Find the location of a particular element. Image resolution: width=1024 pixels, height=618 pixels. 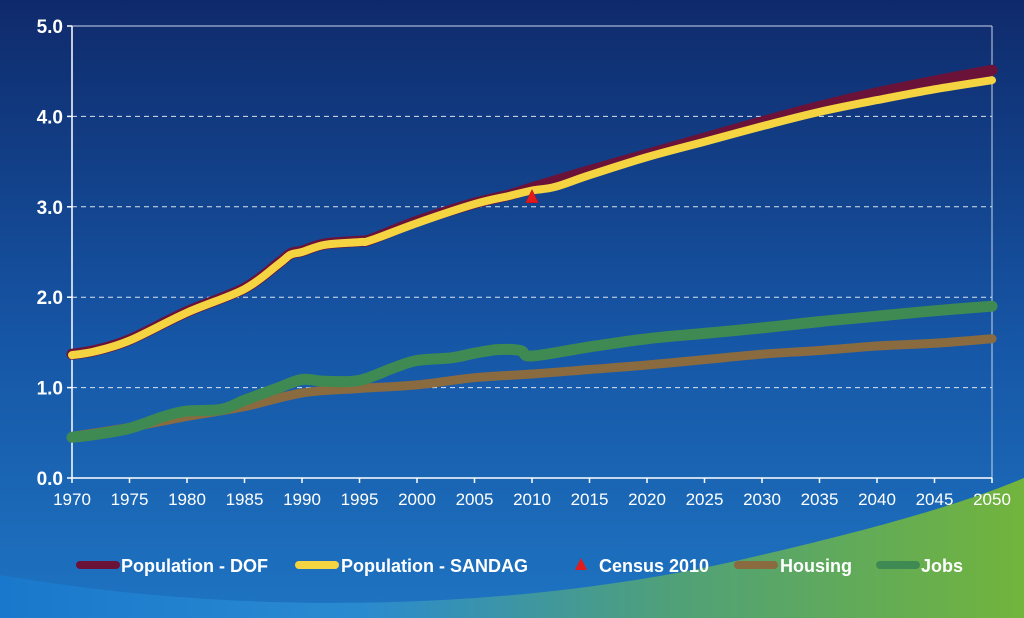

x-tick-label-1980: 1980 is located at coordinates (187, 499).